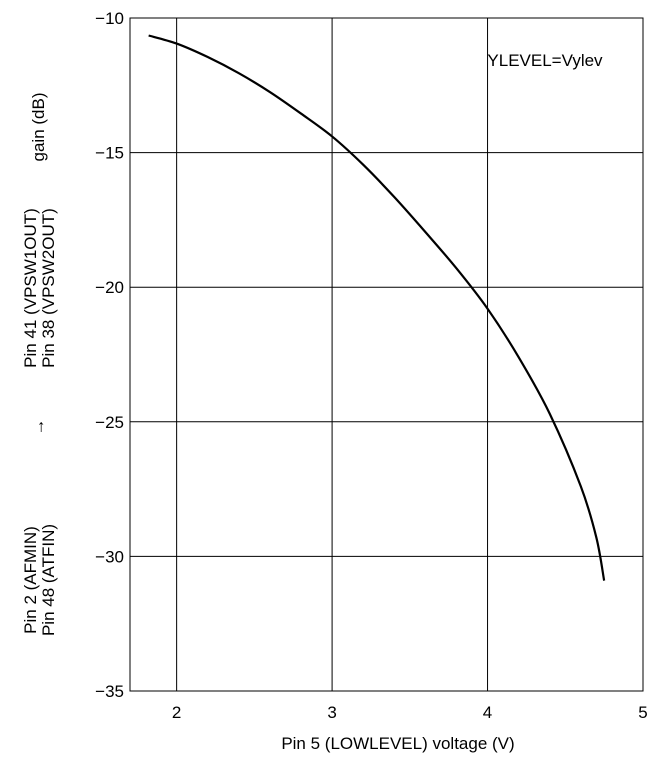  What do you see at coordinates (109, 18) in the screenshot?
I see `y-tick-label: −10` at bounding box center [109, 18].